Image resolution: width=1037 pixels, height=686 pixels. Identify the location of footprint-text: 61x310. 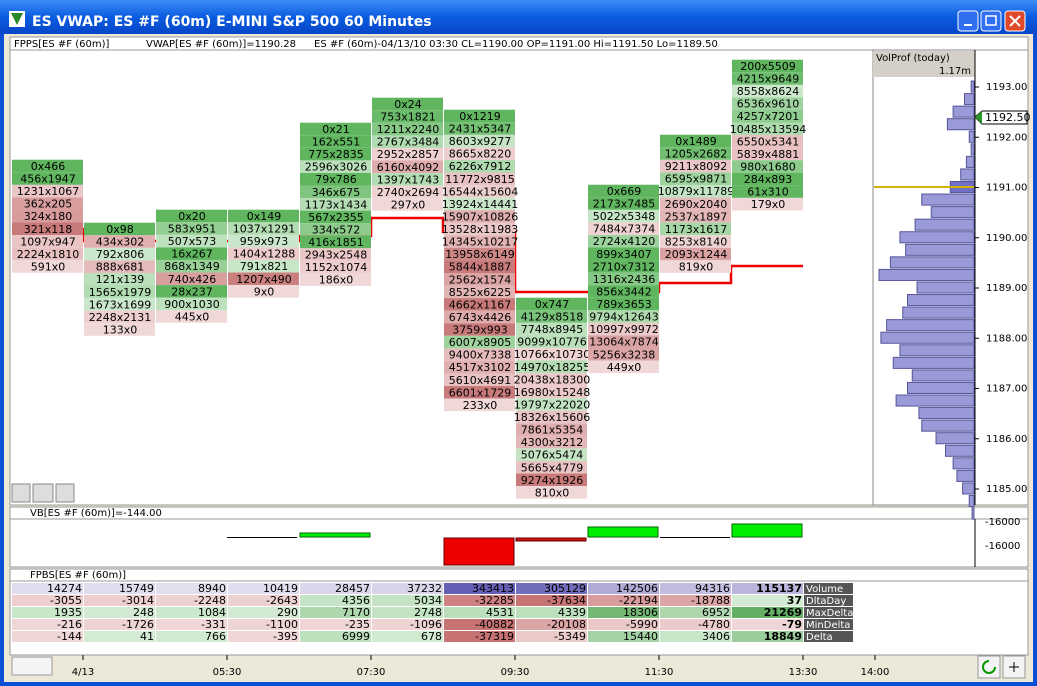
(768, 192).